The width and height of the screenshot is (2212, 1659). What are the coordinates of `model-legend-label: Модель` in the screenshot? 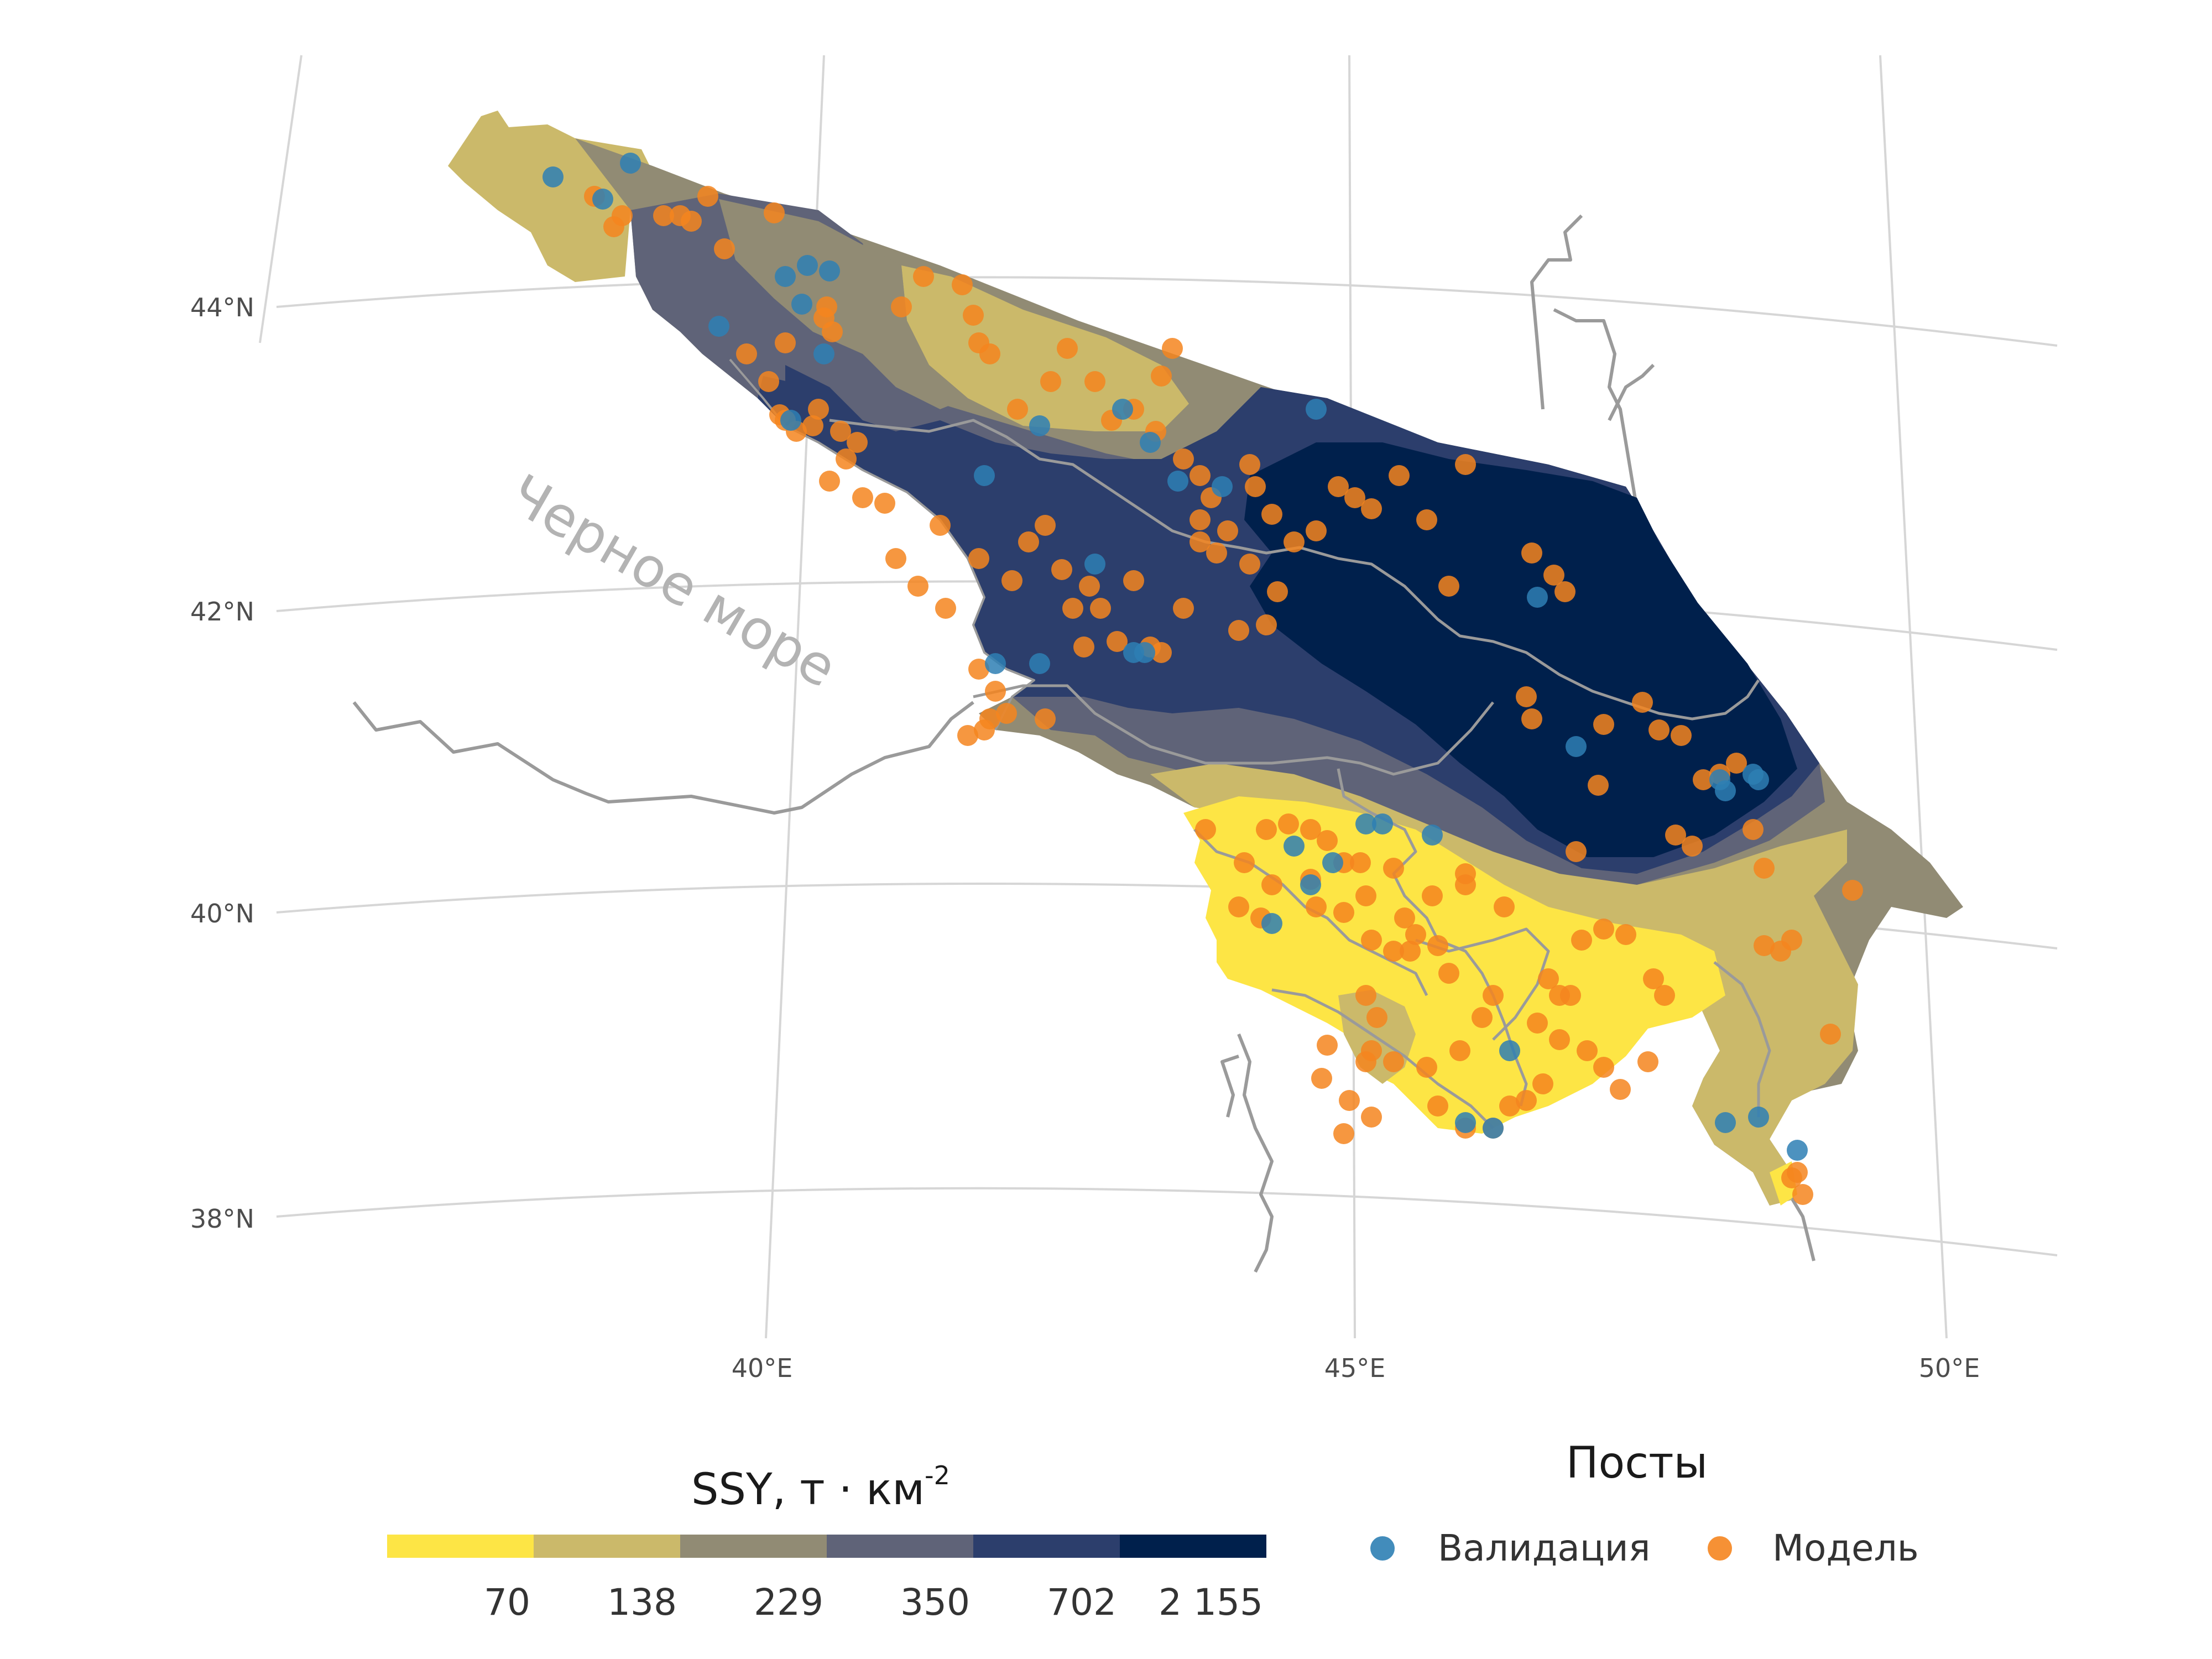 It's located at (1846, 1548).